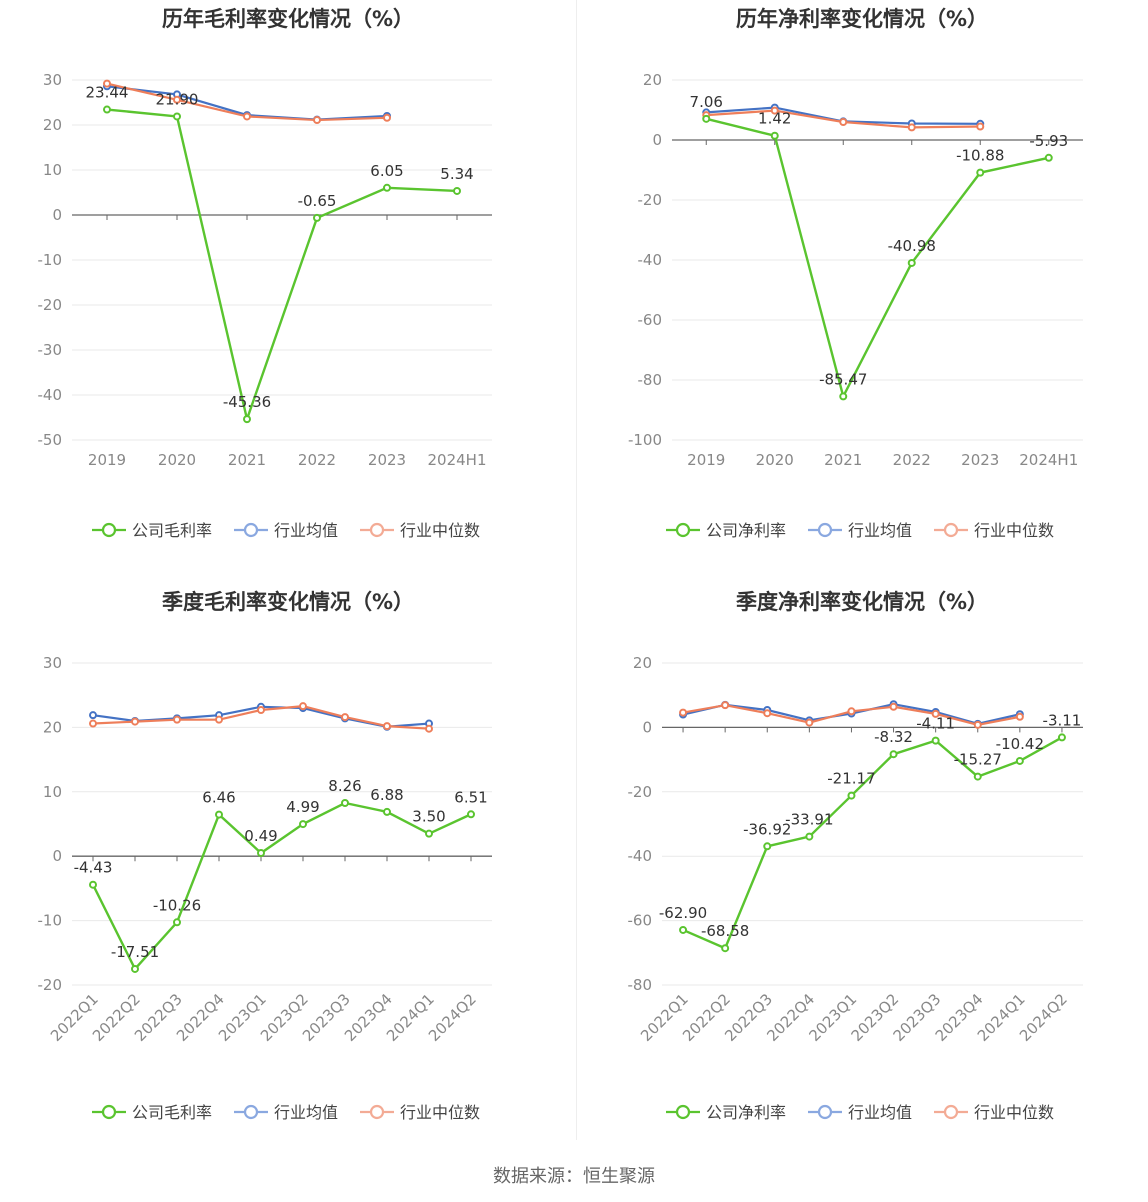  I want to click on data-label: -4.43, so click(93, 868).